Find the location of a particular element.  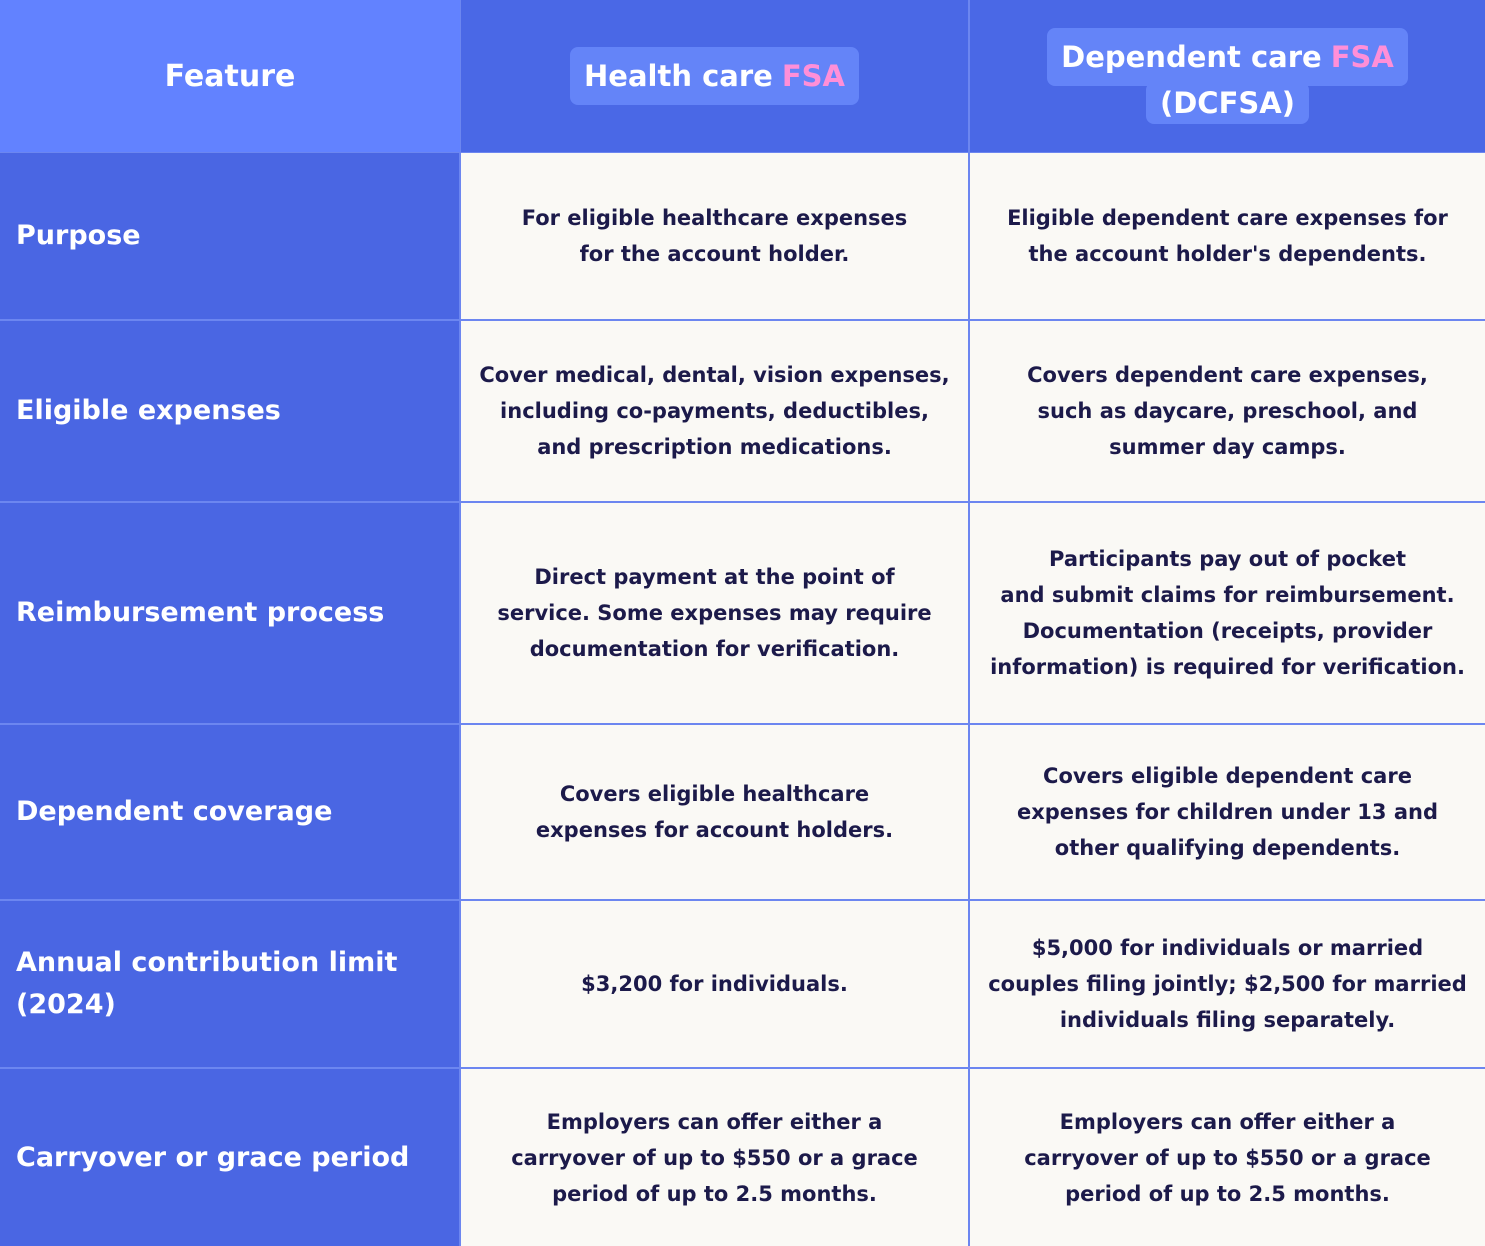

cell-line: $5,000 for individuals or married is located at coordinates (1227, 948).